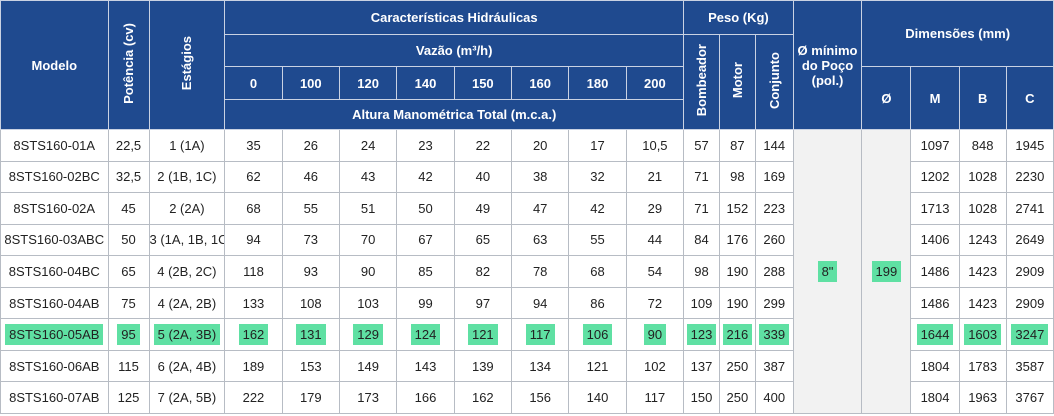 This screenshot has width=1054, height=416. Describe the element at coordinates (425, 177) in the screenshot. I see `cell-altura: 42` at that location.